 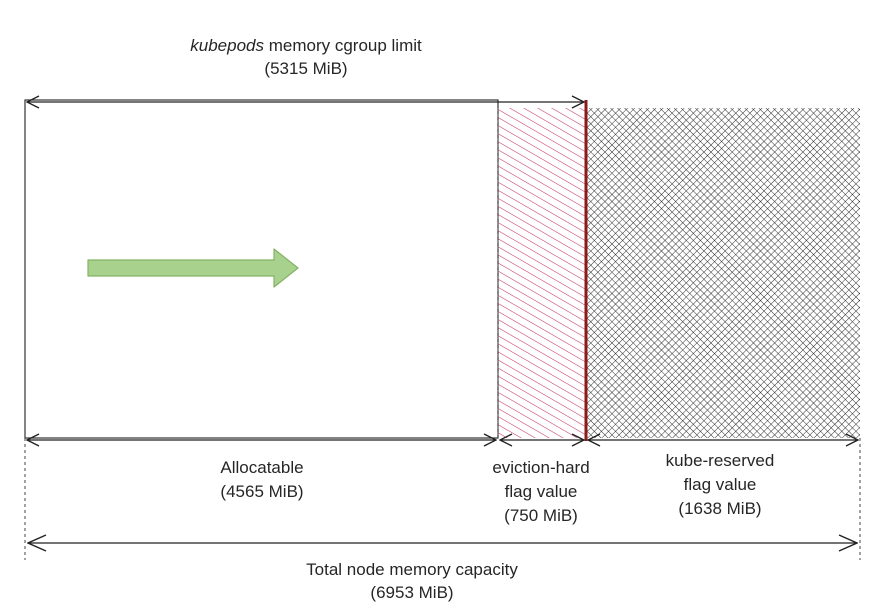 What do you see at coordinates (261, 467) in the screenshot?
I see `allocatable-label: Allocatable` at bounding box center [261, 467].